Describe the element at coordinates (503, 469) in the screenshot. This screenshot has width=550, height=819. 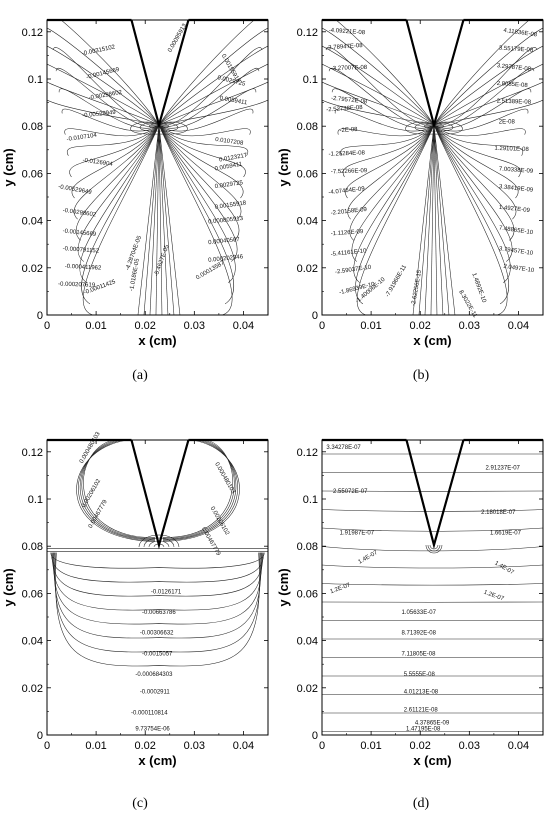
I see `contour-label: 2.91237E-07` at that location.